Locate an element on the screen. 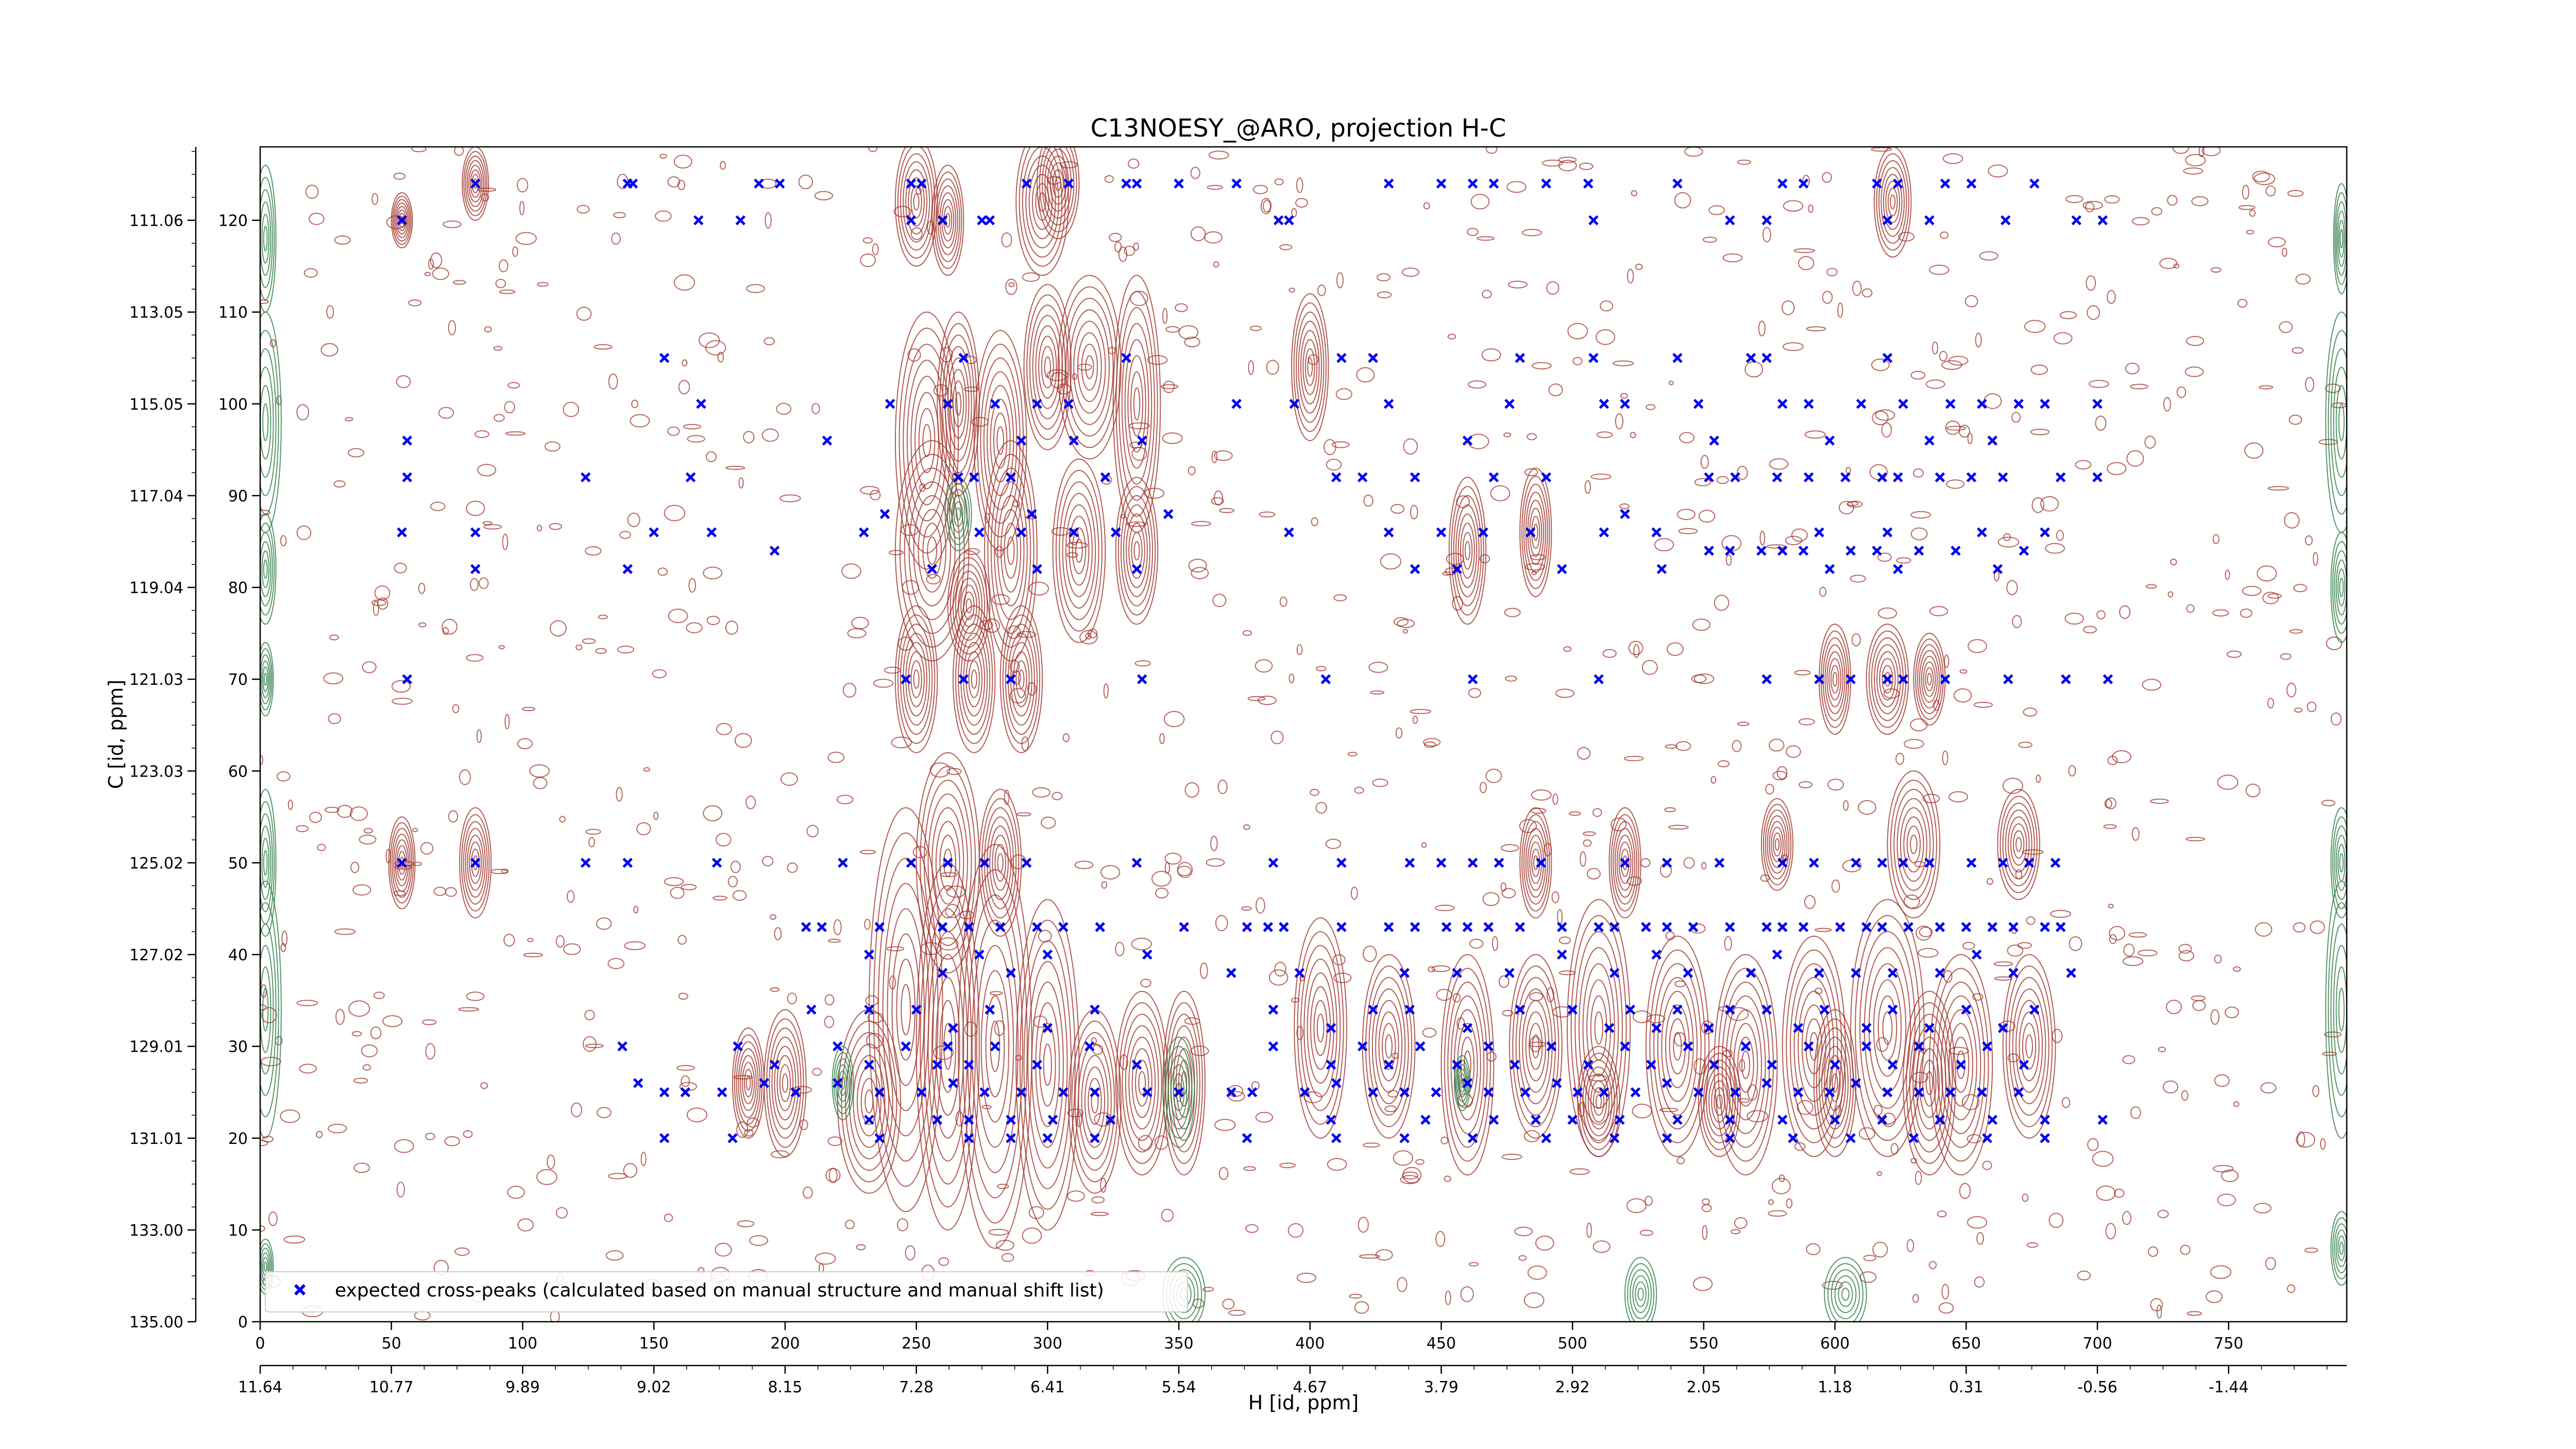 The height and width of the screenshot is (1449, 2576). x-ppm-tick-label: 9.02 is located at coordinates (654, 1387).